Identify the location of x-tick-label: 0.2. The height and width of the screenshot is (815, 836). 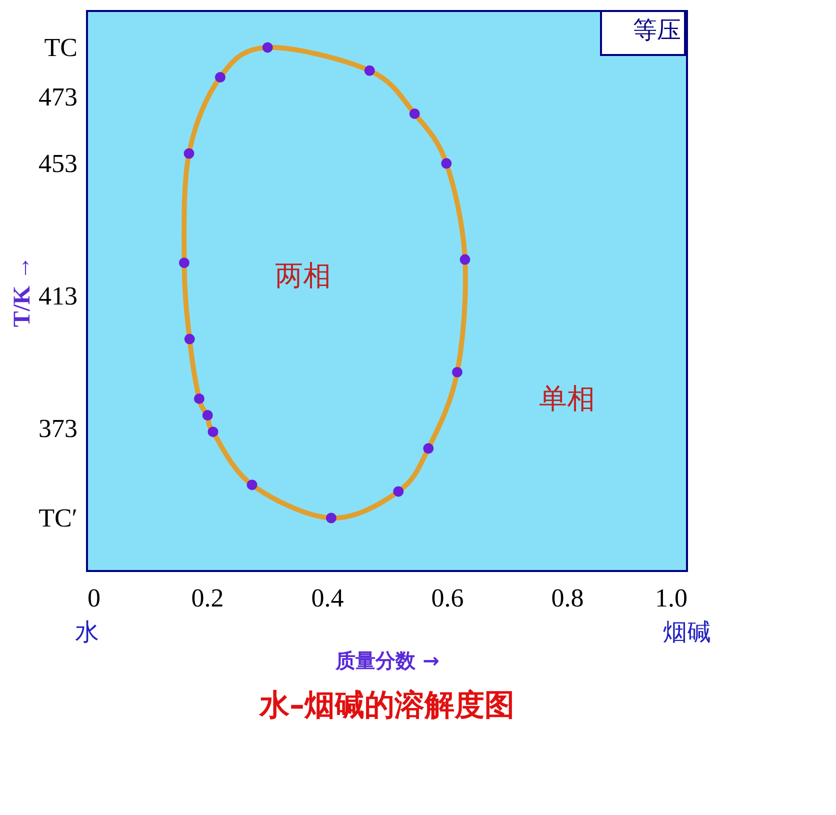
(207, 598).